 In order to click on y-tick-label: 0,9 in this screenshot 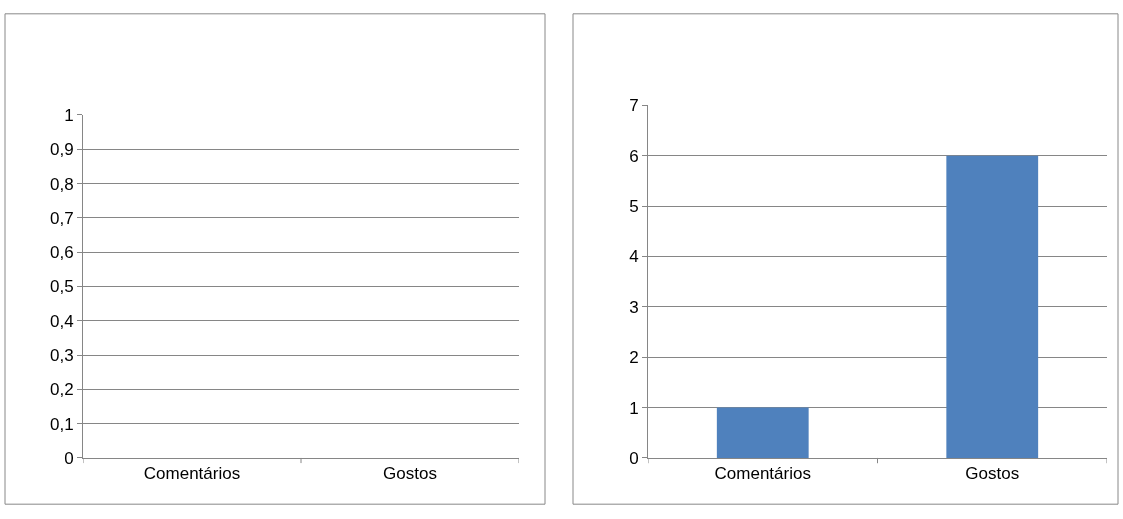, I will do `click(61, 150)`.